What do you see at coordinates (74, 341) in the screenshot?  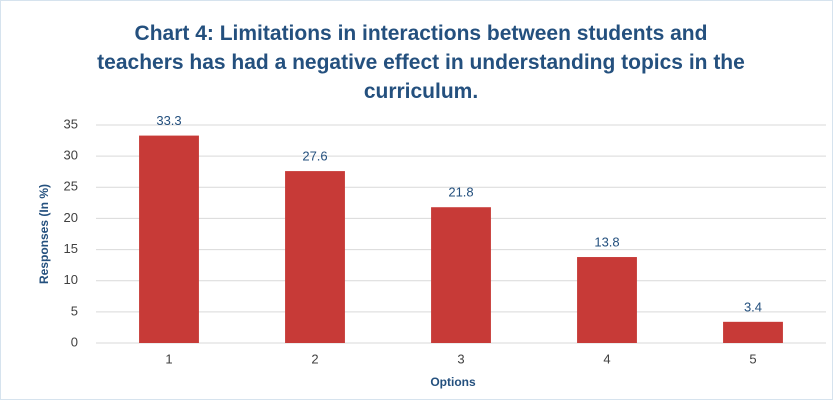 I see `y-tick-label: 0` at bounding box center [74, 341].